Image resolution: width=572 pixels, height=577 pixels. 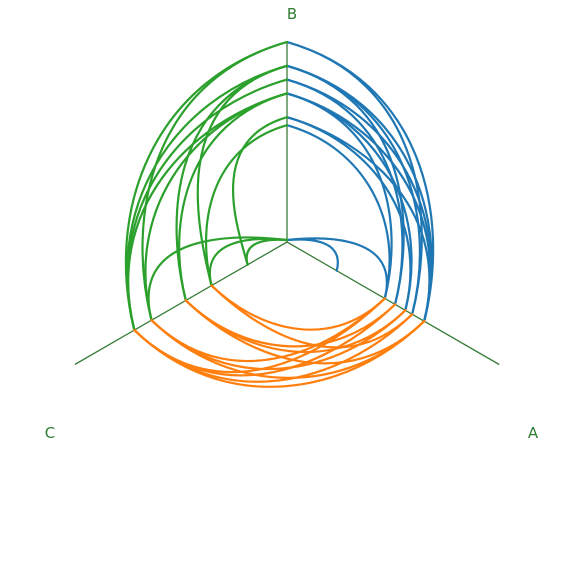 I want to click on axis-line-c, so click(x=181, y=303).